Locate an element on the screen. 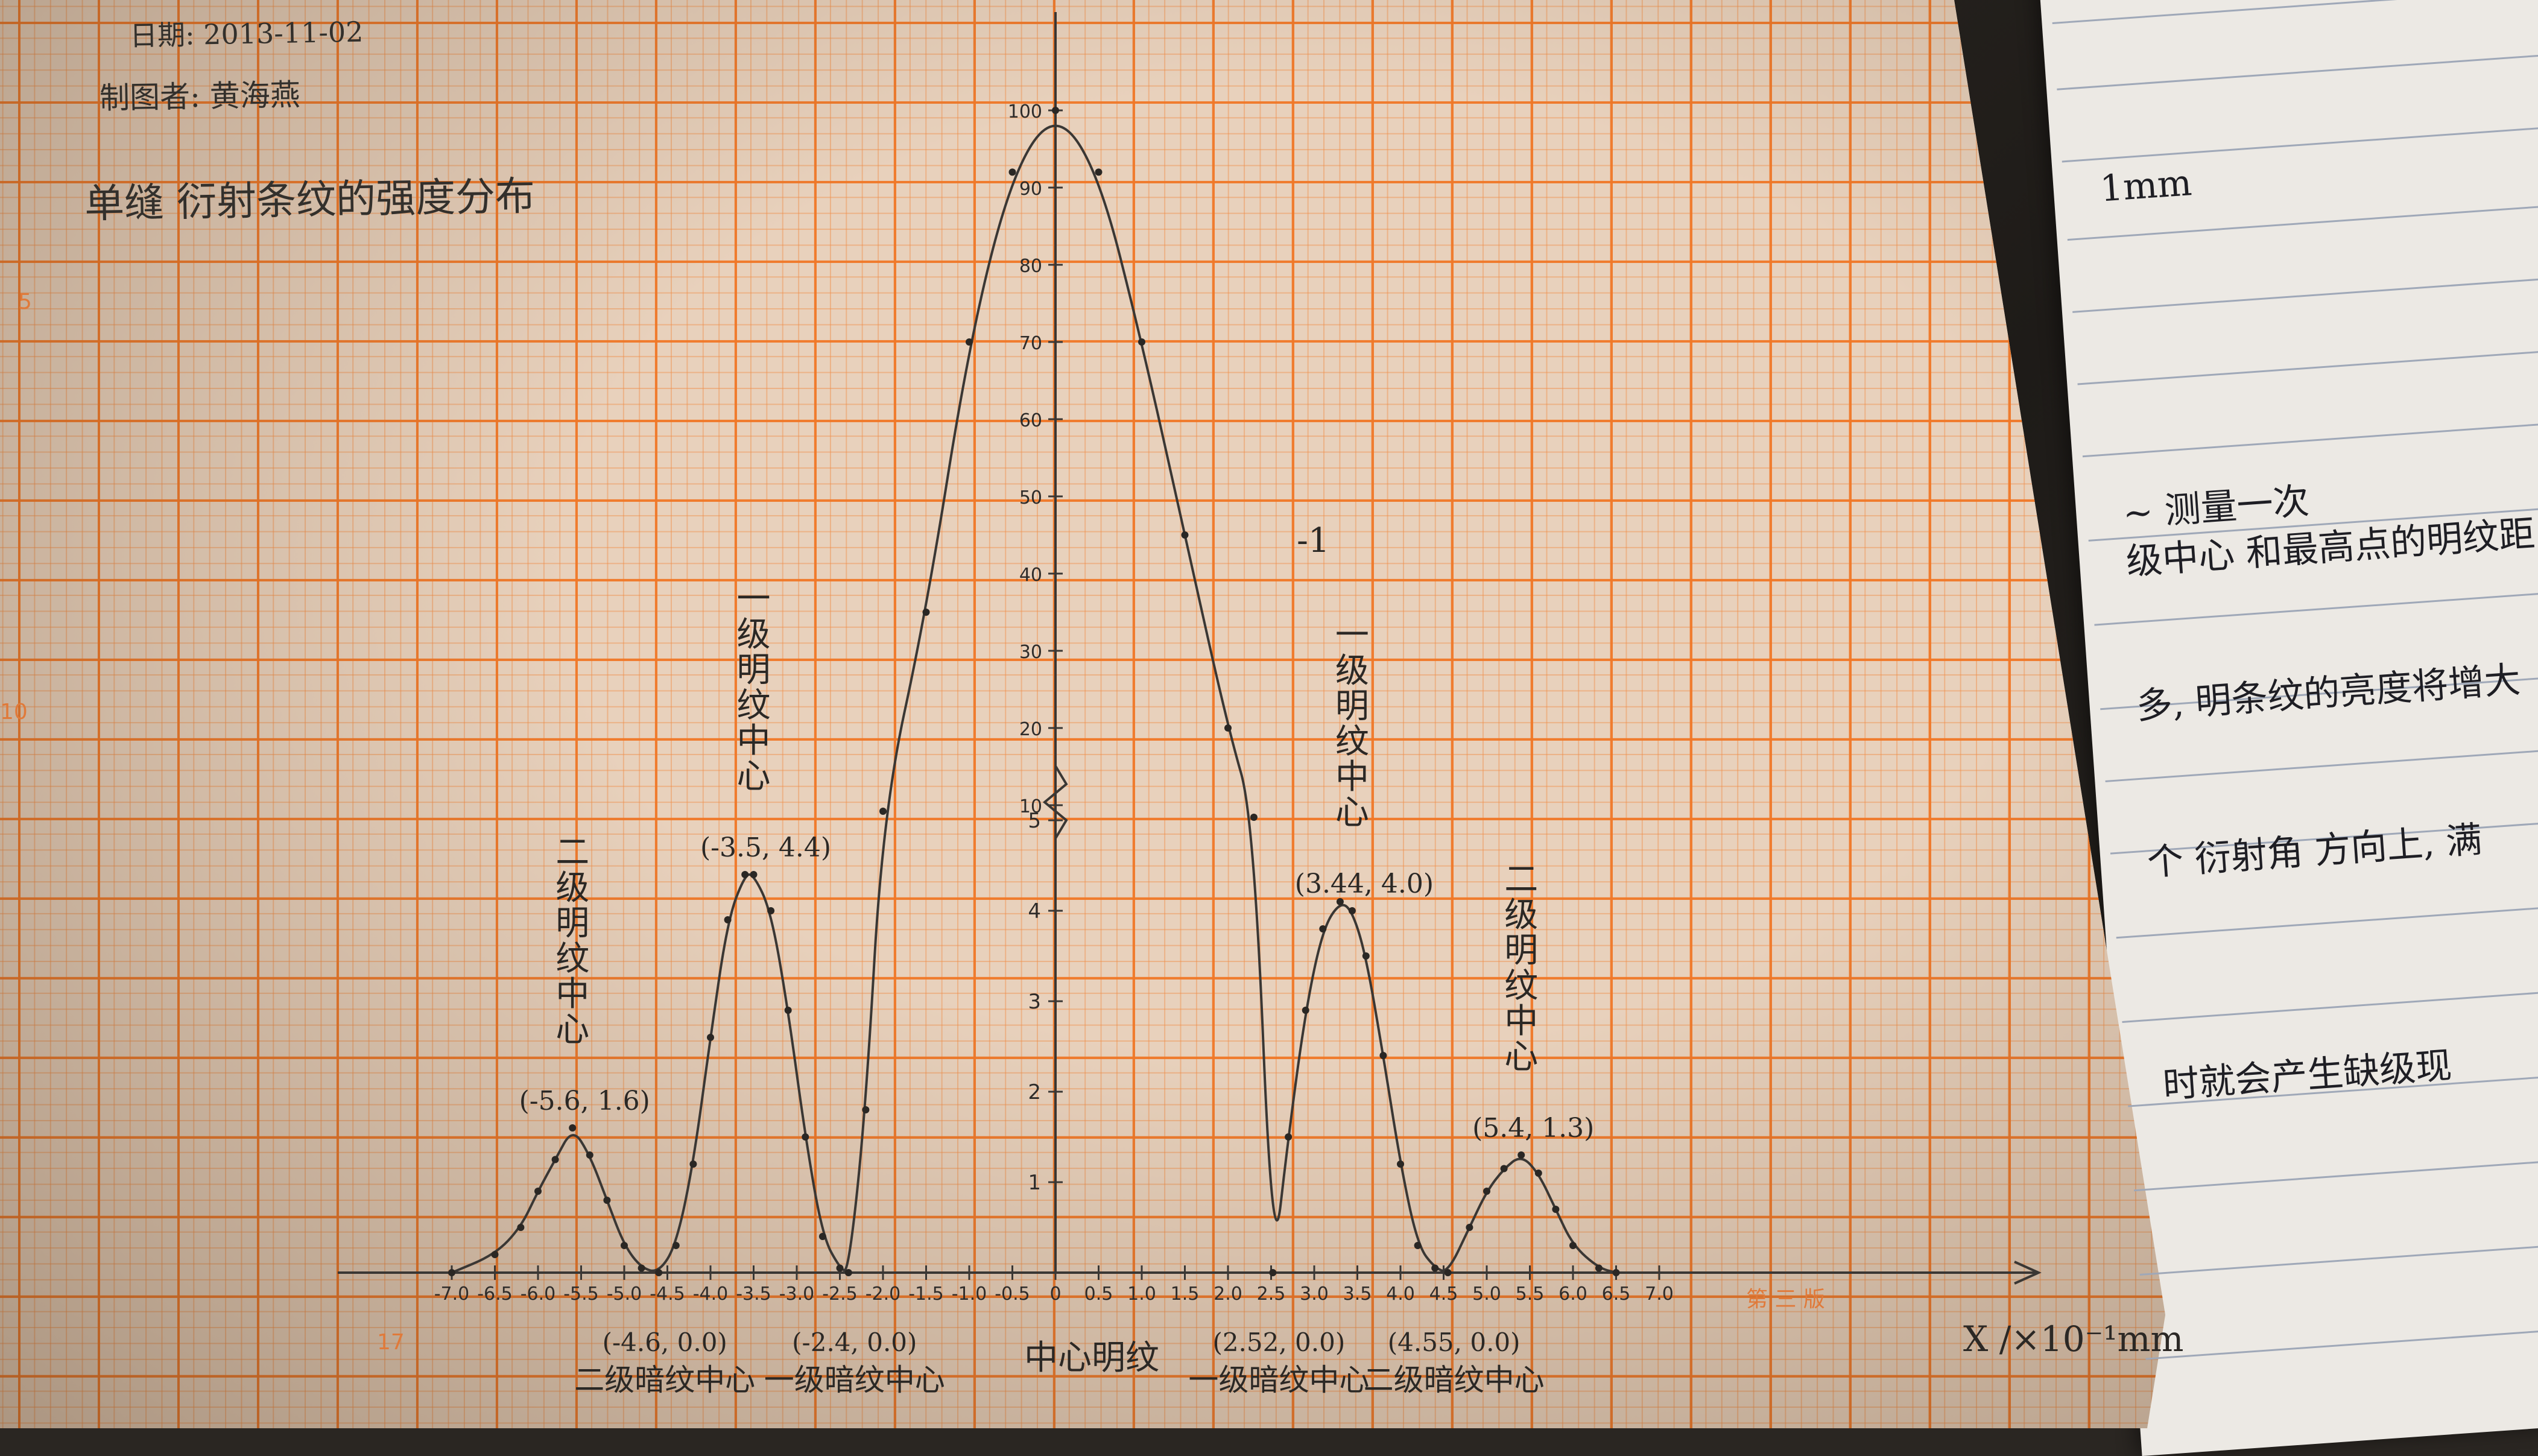 The height and width of the screenshot is (1456, 2538). y-tick-label: 30 is located at coordinates (1030, 652).